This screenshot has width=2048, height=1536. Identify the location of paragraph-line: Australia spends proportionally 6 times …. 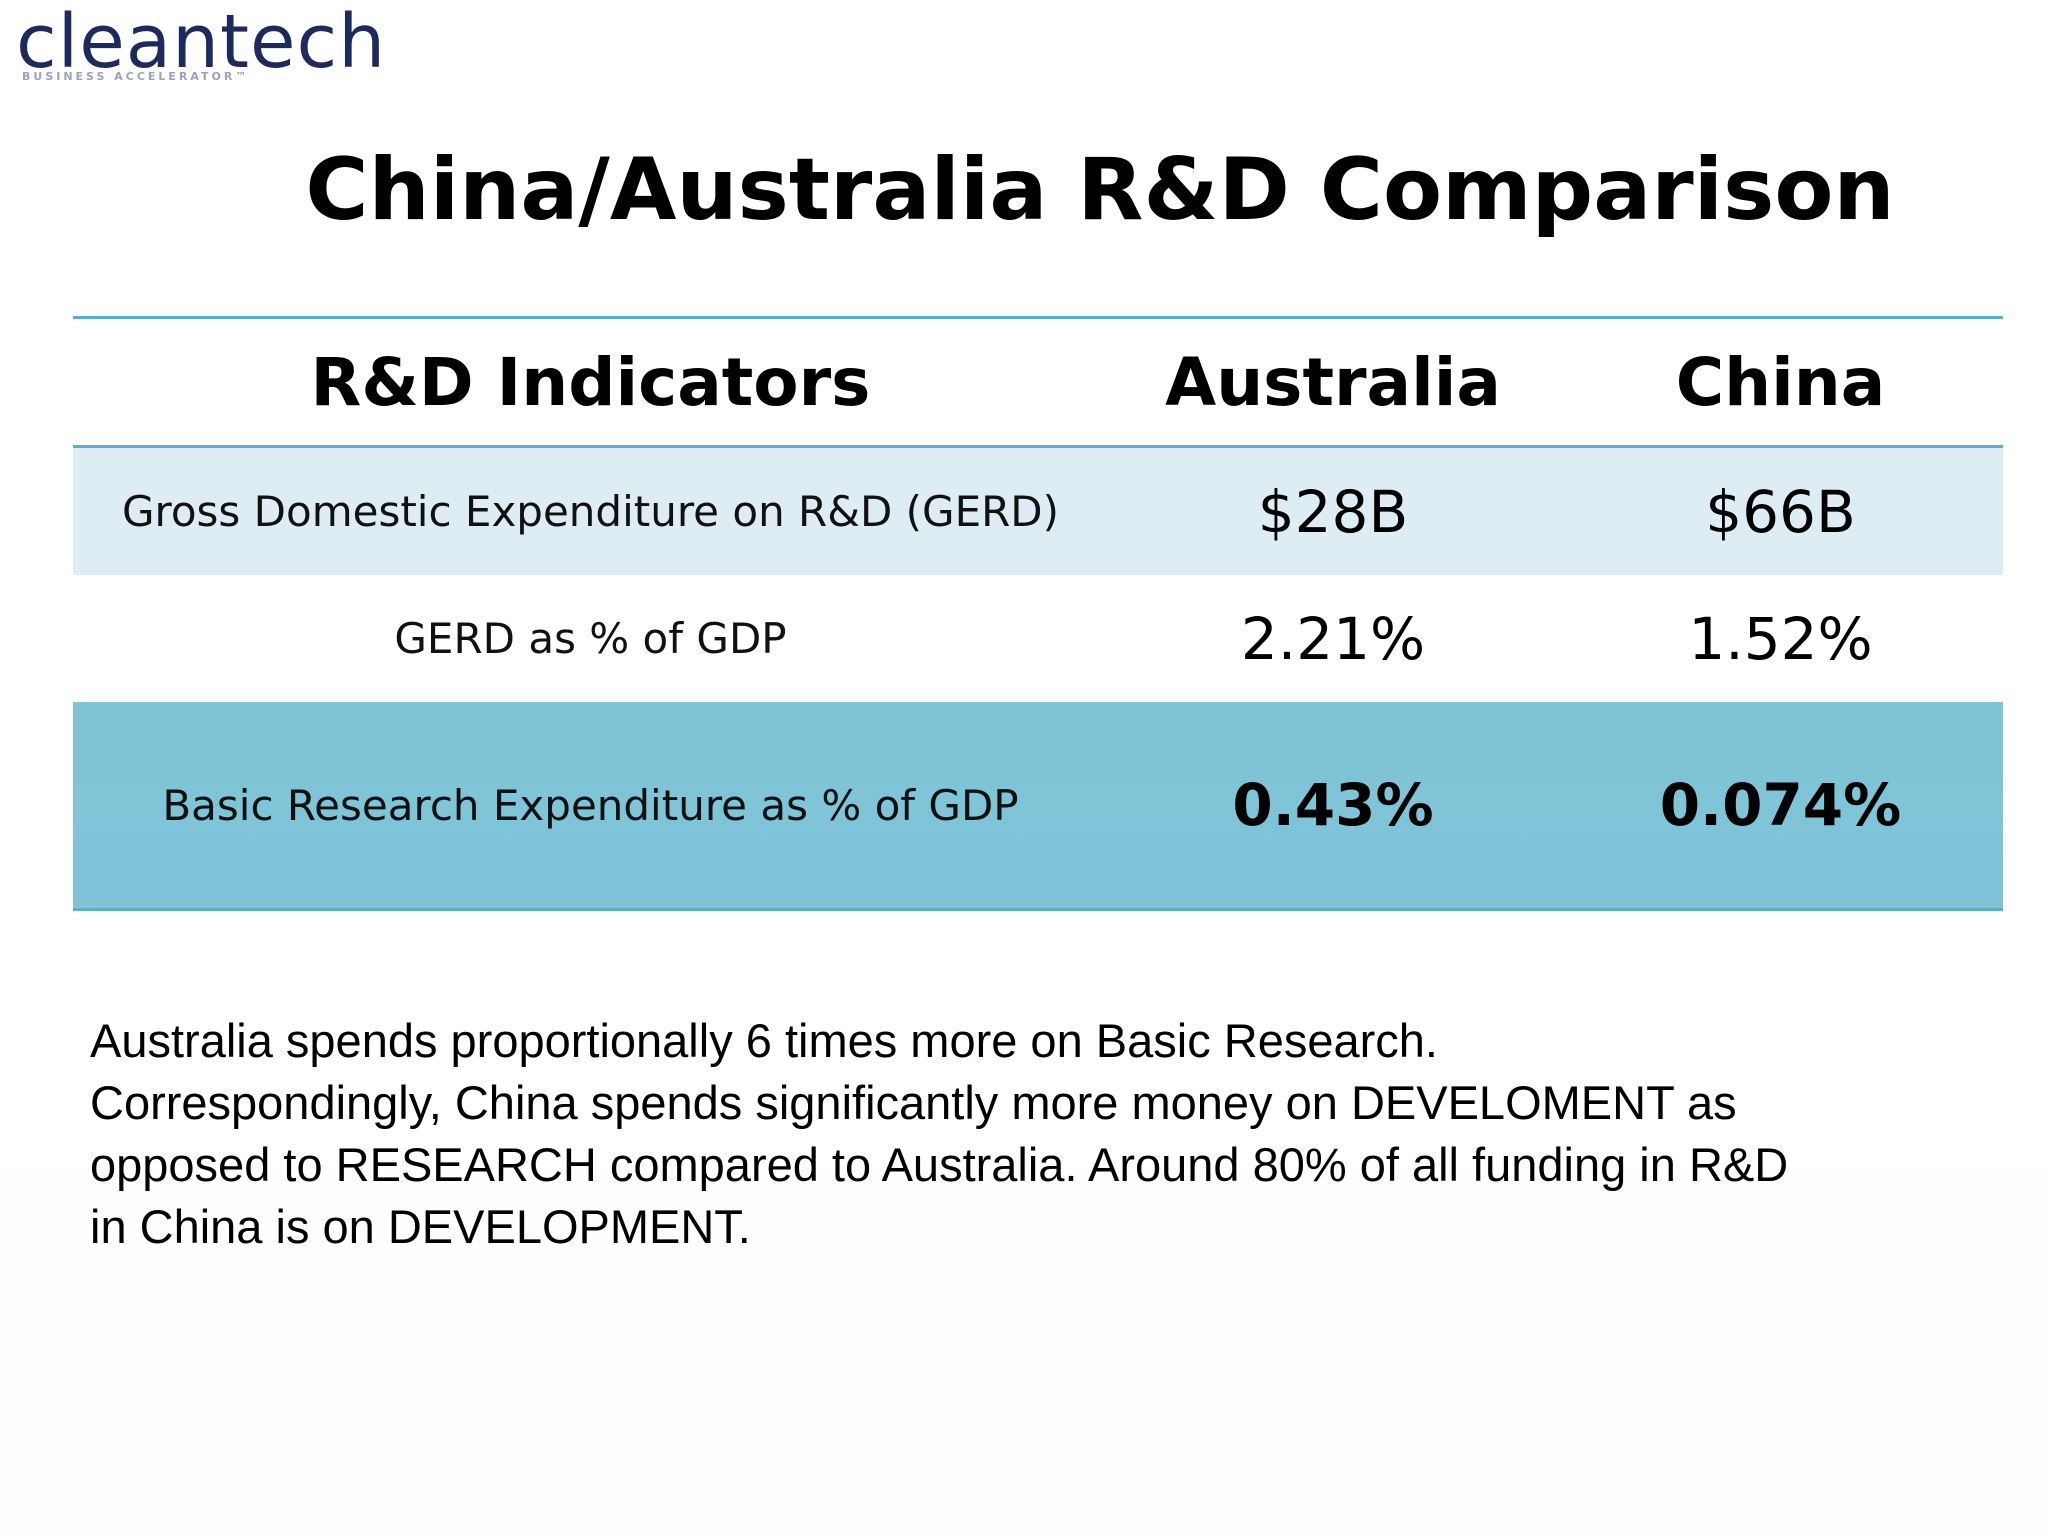
(764, 1040).